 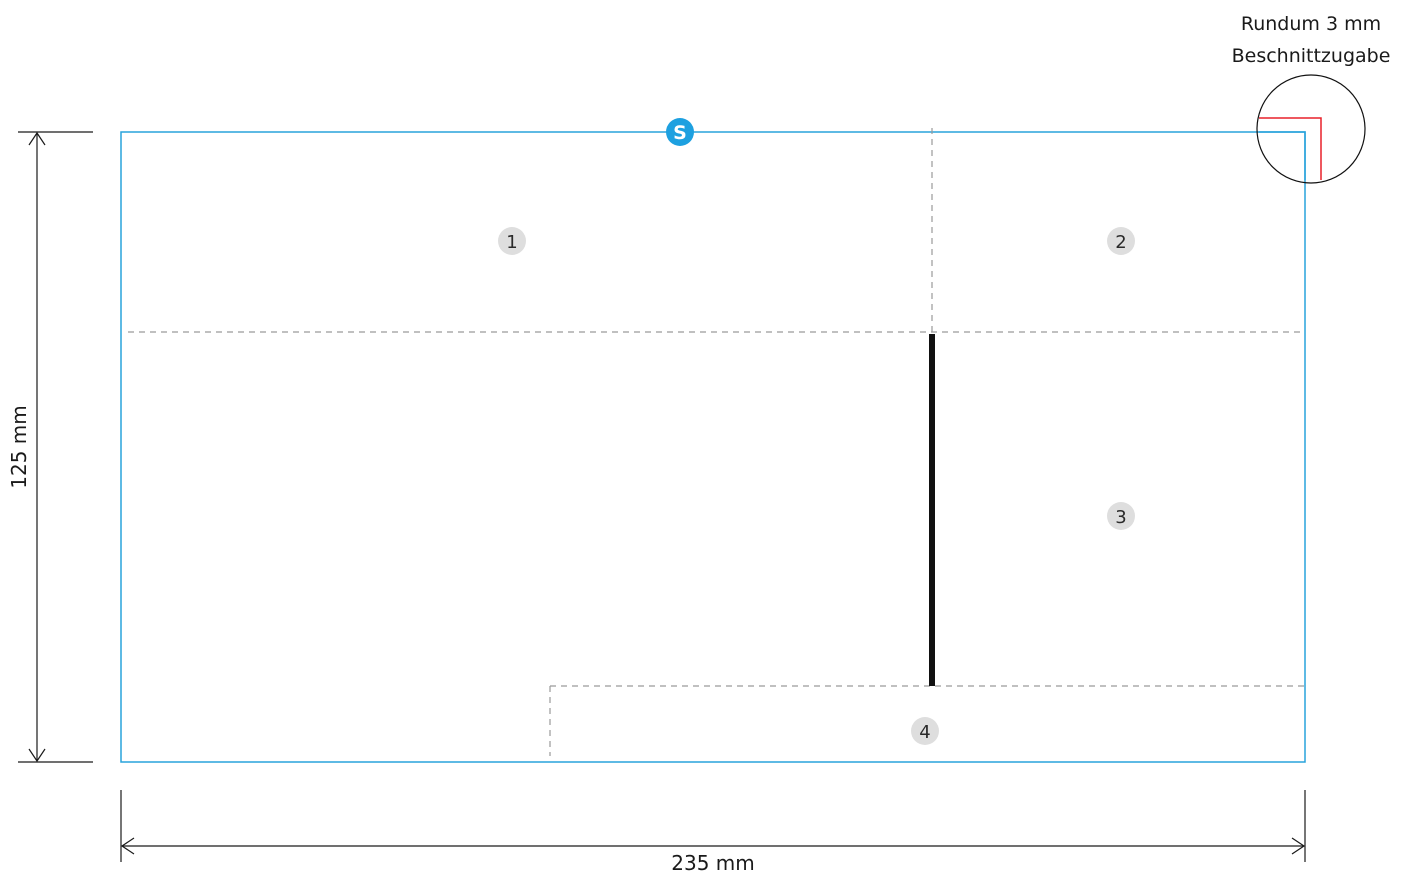 What do you see at coordinates (19, 447) in the screenshot?
I see `height-label: 125 mm` at bounding box center [19, 447].